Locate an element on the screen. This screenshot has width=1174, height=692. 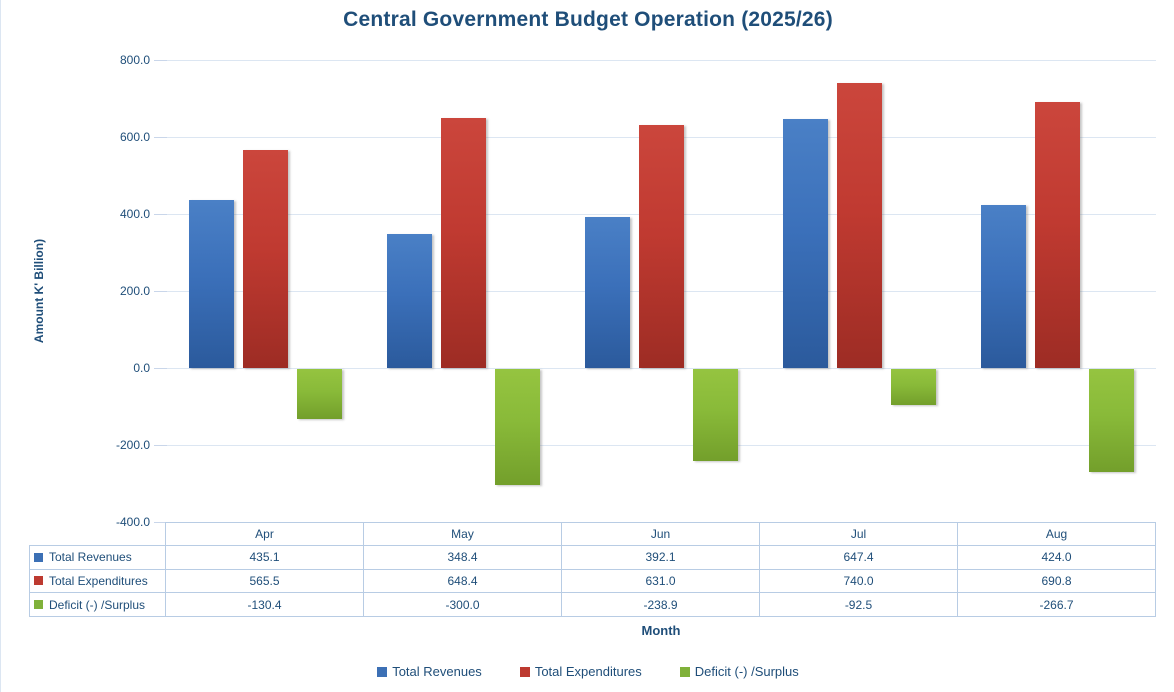
bar-total-expenditures-jun is located at coordinates (661, 246).